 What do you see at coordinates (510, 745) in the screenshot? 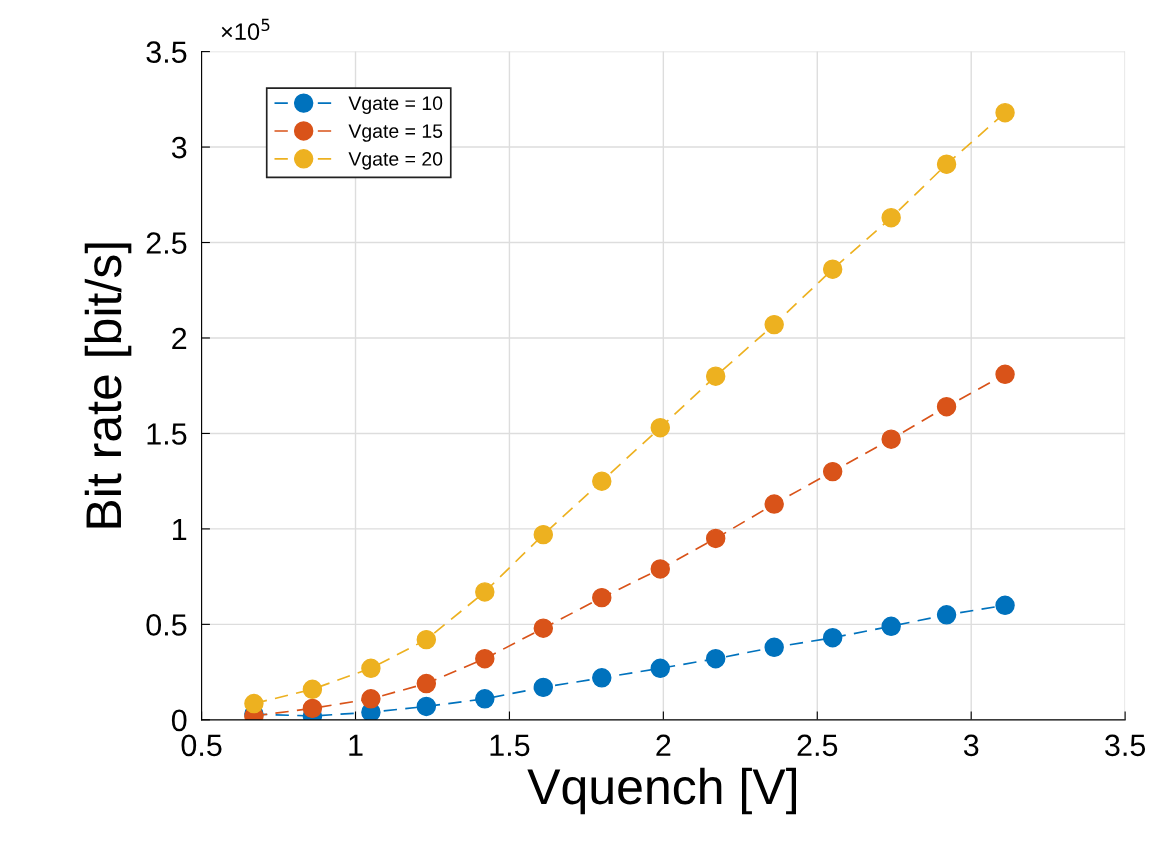
I see `x-tick-label: 1.5` at bounding box center [510, 745].